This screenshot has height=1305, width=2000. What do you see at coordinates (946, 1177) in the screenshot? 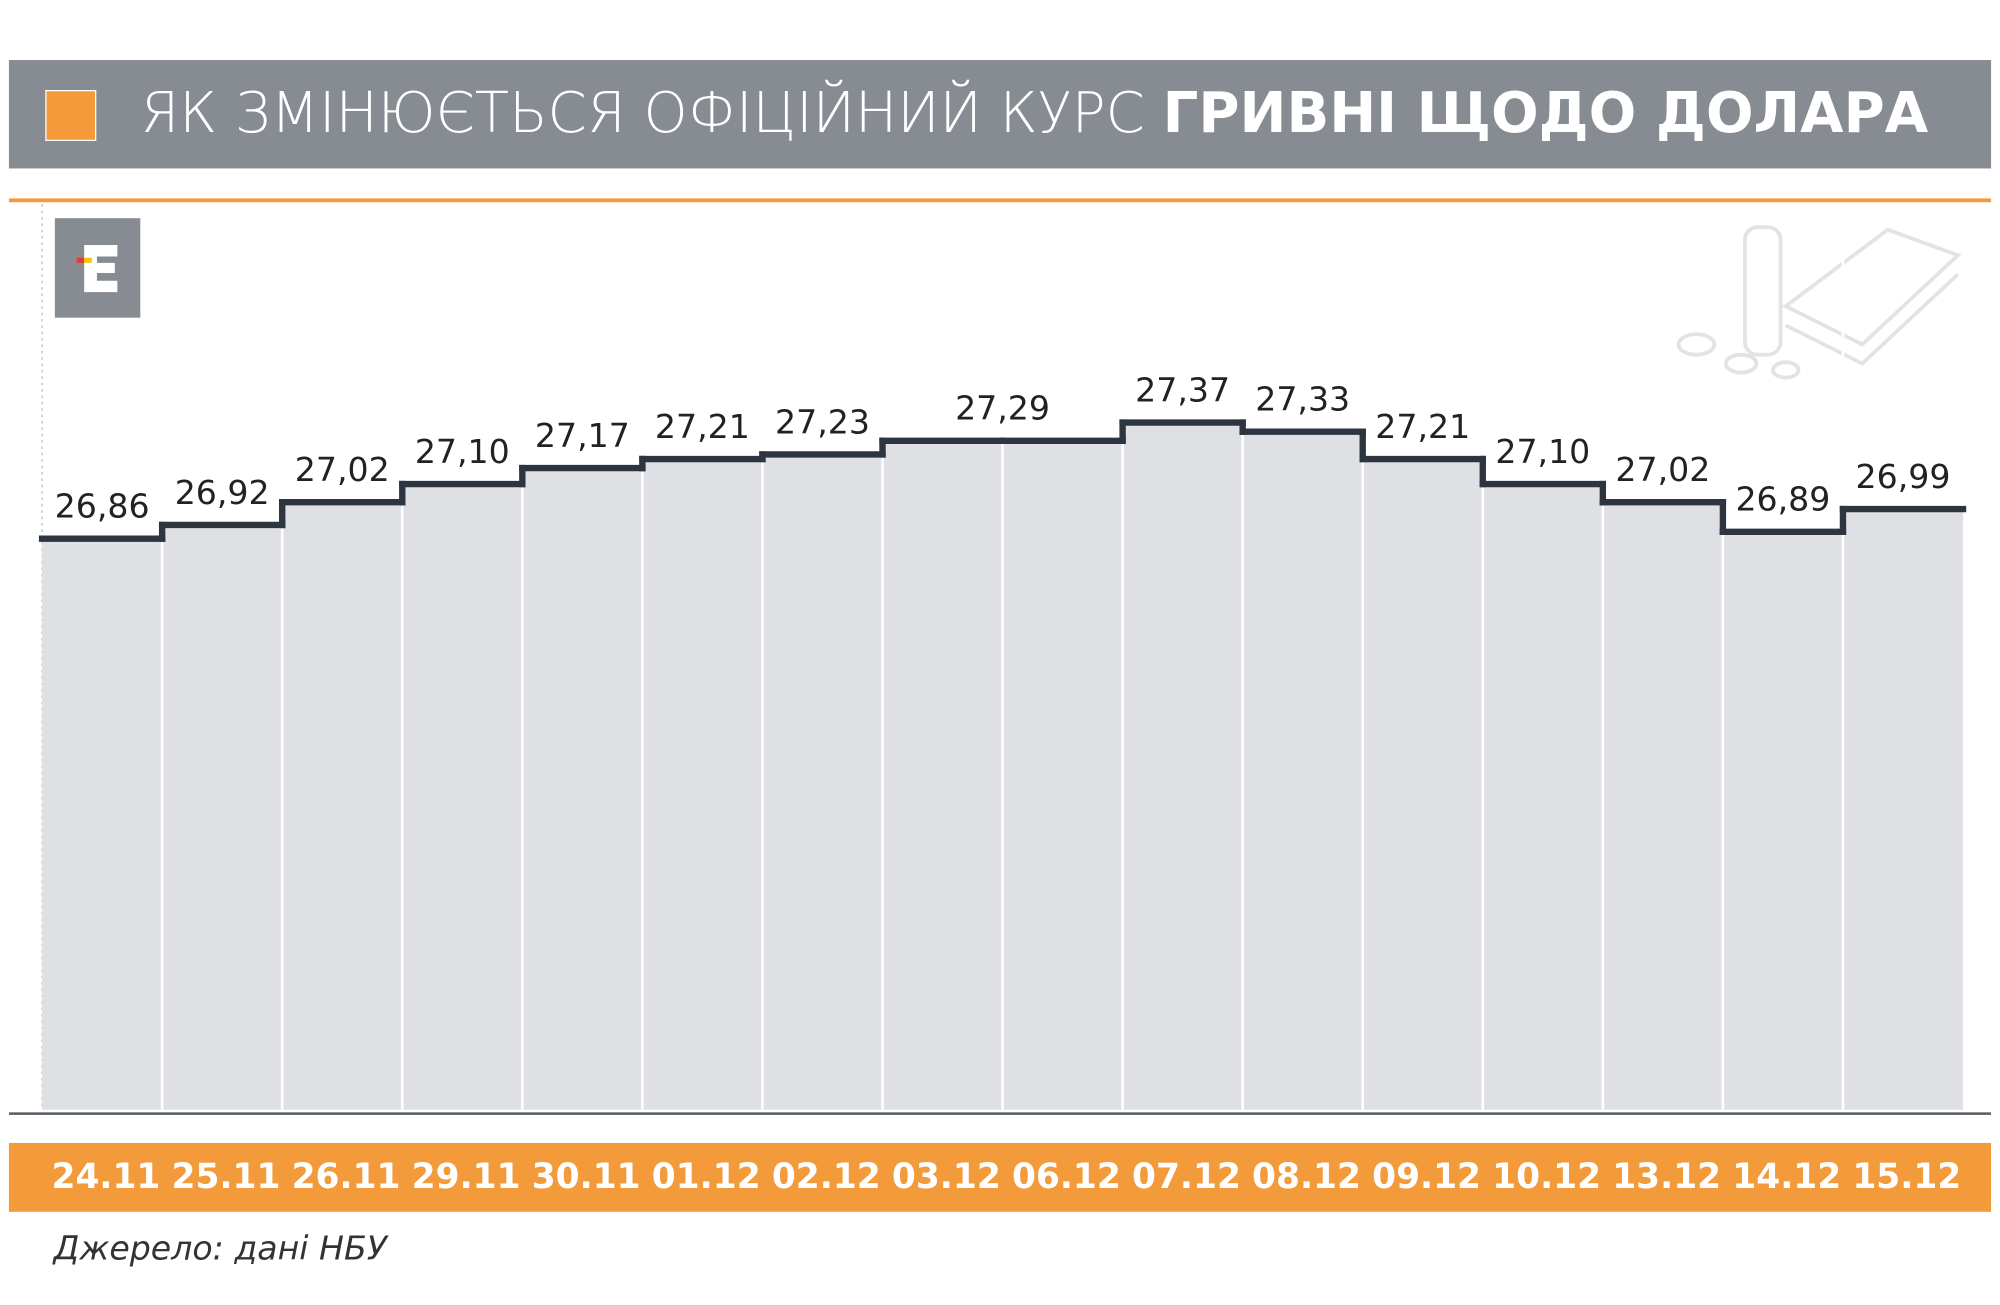
I see `x-tick-label: 03.12` at bounding box center [946, 1177].